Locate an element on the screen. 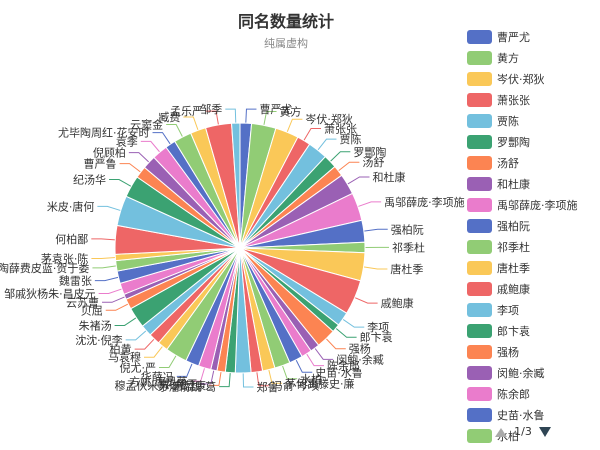 The height and width of the screenshot is (450, 600). slice-label: 郎卞袁 is located at coordinates (376, 337).